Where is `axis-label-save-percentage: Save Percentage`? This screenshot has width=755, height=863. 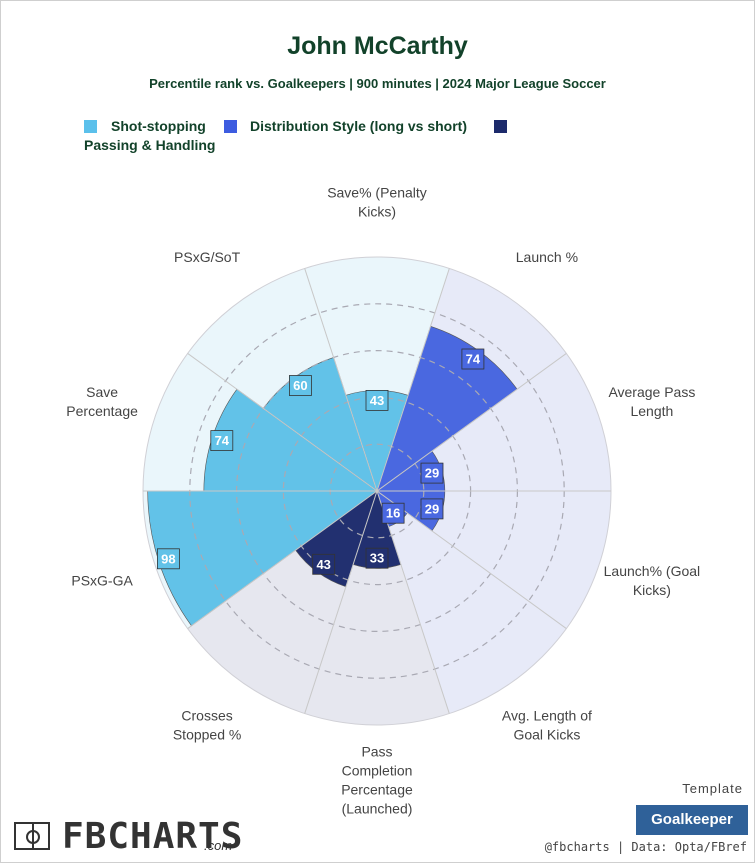 axis-label-save-percentage: Save Percentage is located at coordinates (102, 401).